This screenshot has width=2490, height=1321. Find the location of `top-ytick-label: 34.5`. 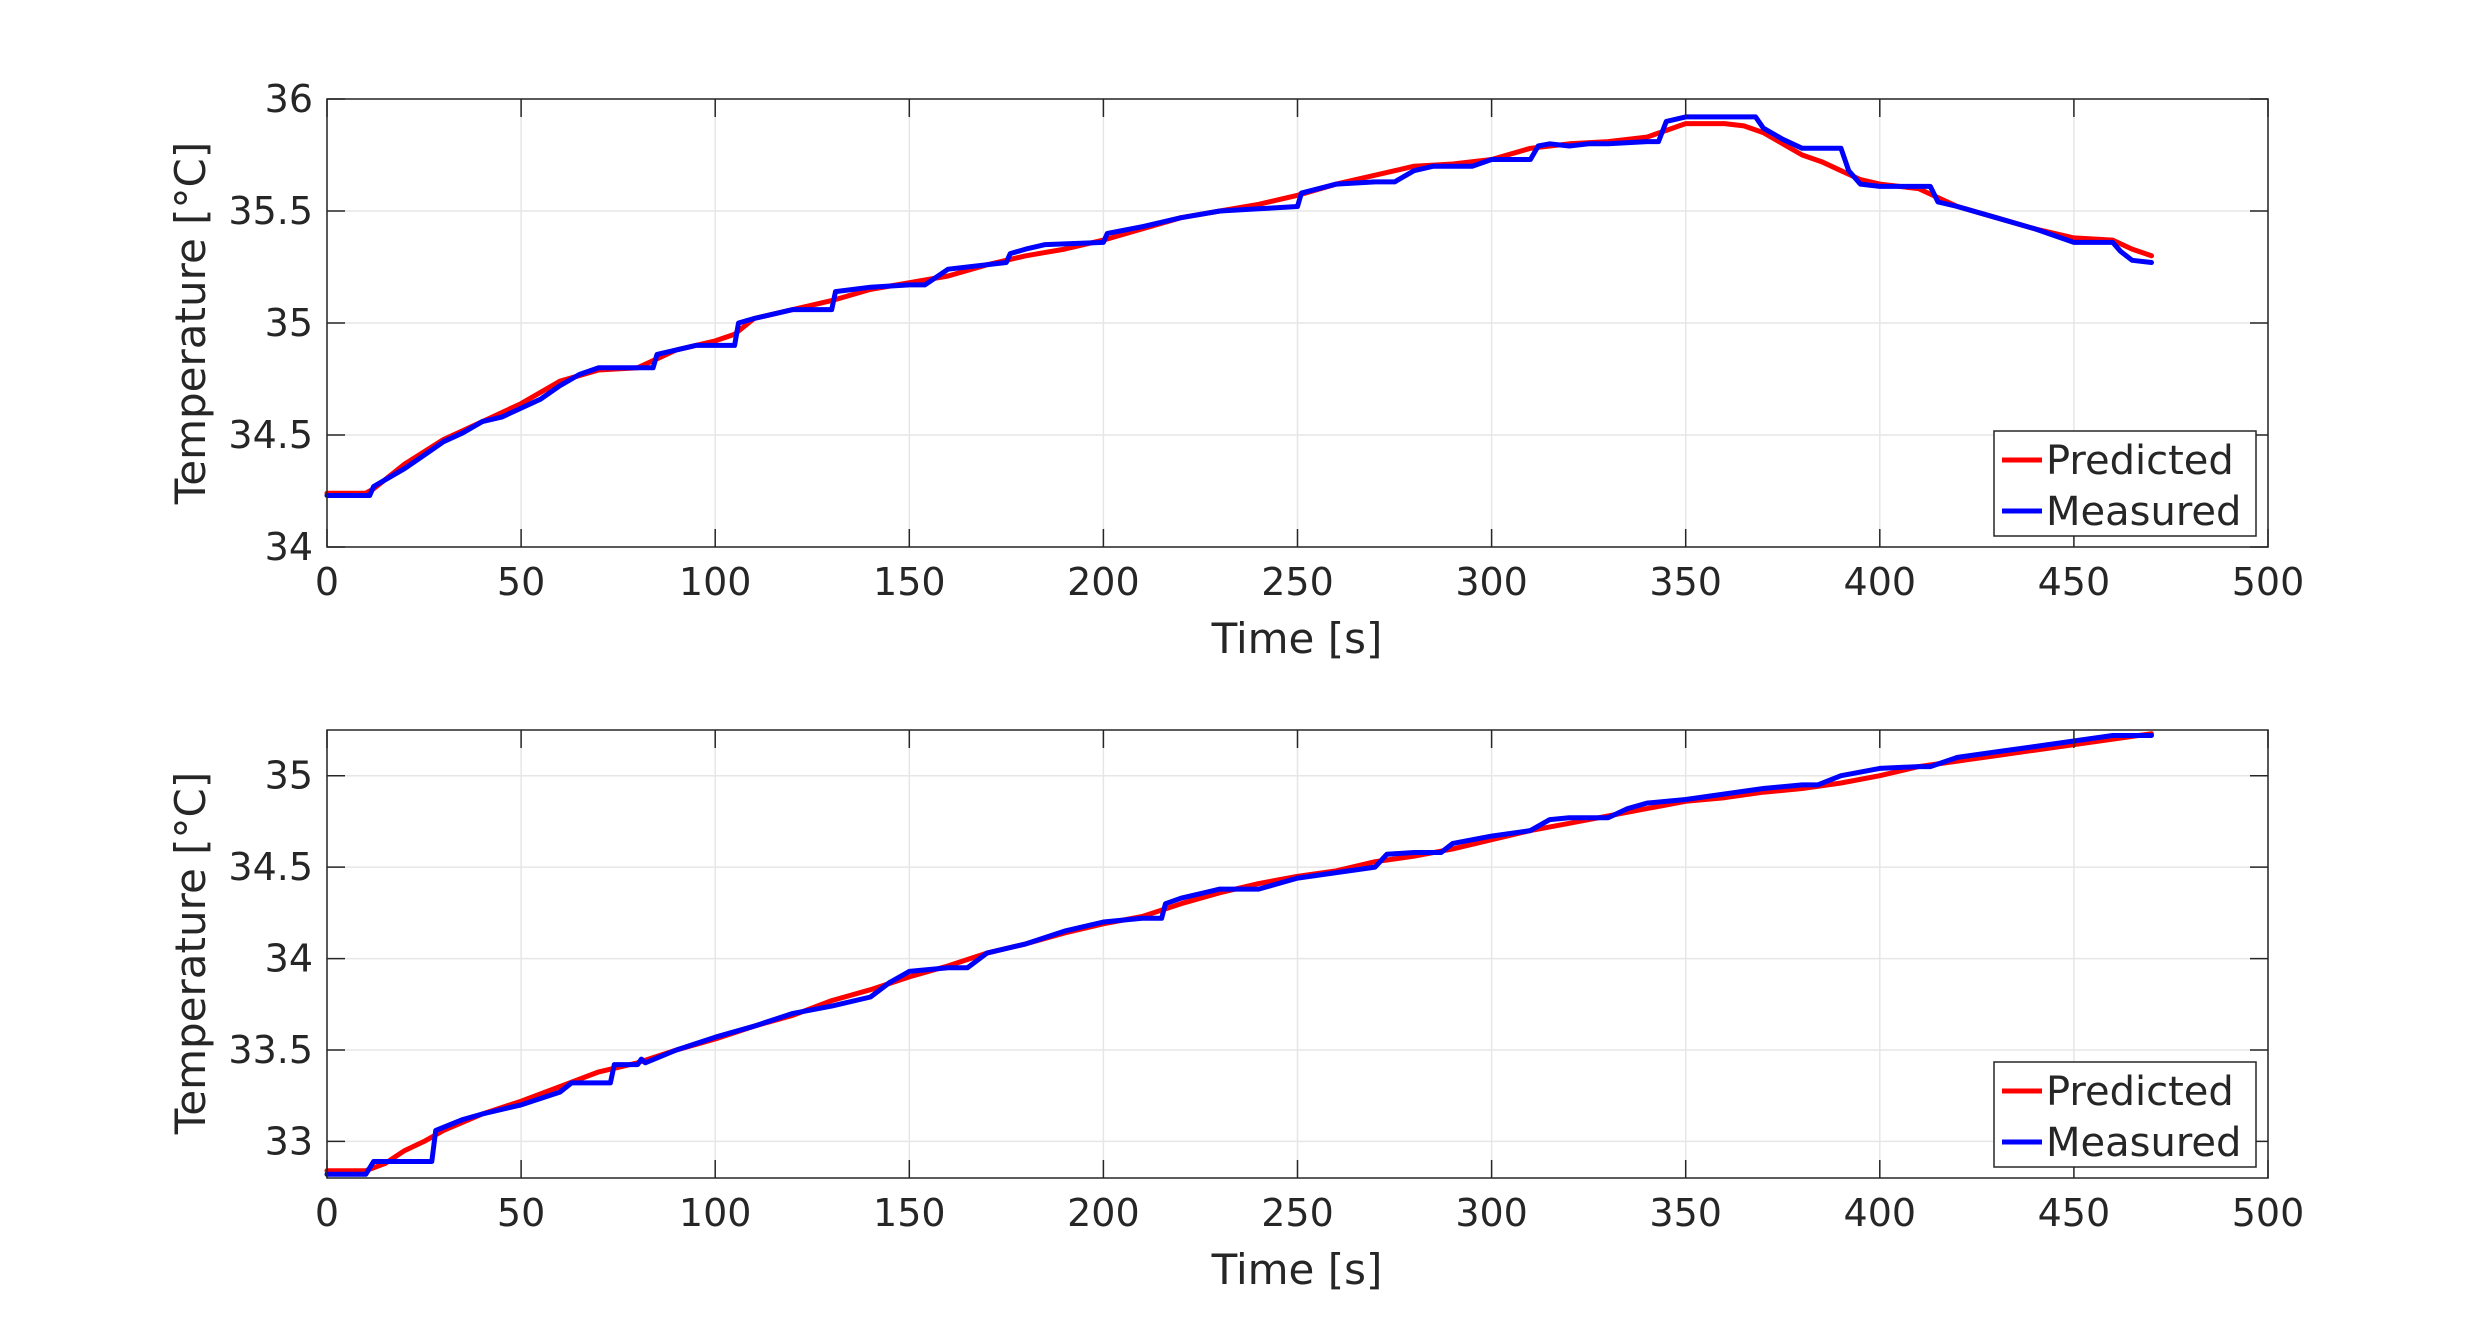

top-ytick-label: 34.5 is located at coordinates (270, 435).